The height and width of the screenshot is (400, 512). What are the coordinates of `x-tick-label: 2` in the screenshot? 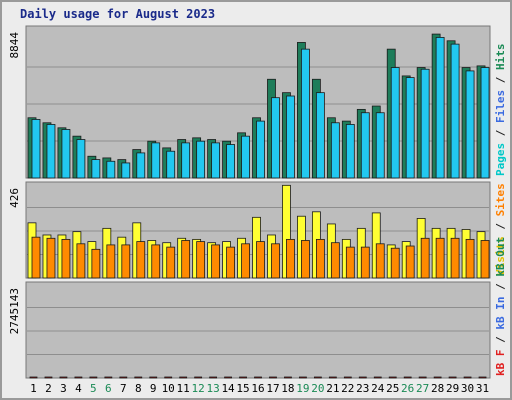 It's located at (48, 388).